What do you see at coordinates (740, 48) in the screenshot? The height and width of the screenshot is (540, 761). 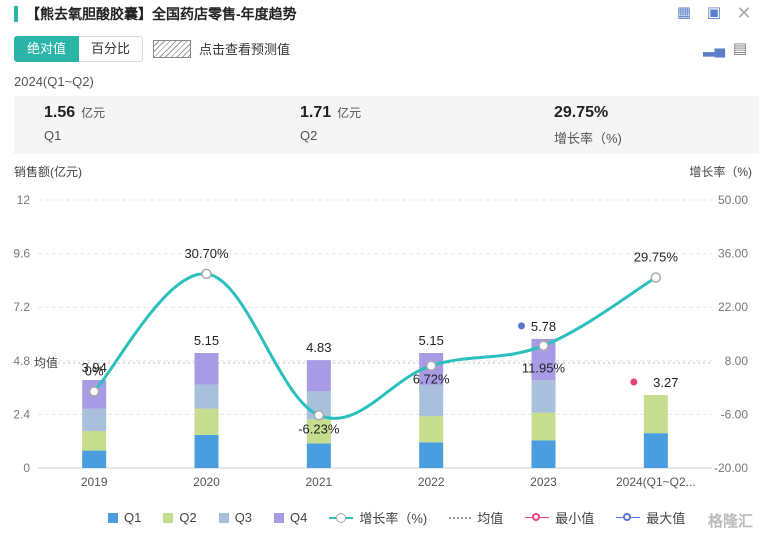 I see `document-icon: ▤` at bounding box center [740, 48].